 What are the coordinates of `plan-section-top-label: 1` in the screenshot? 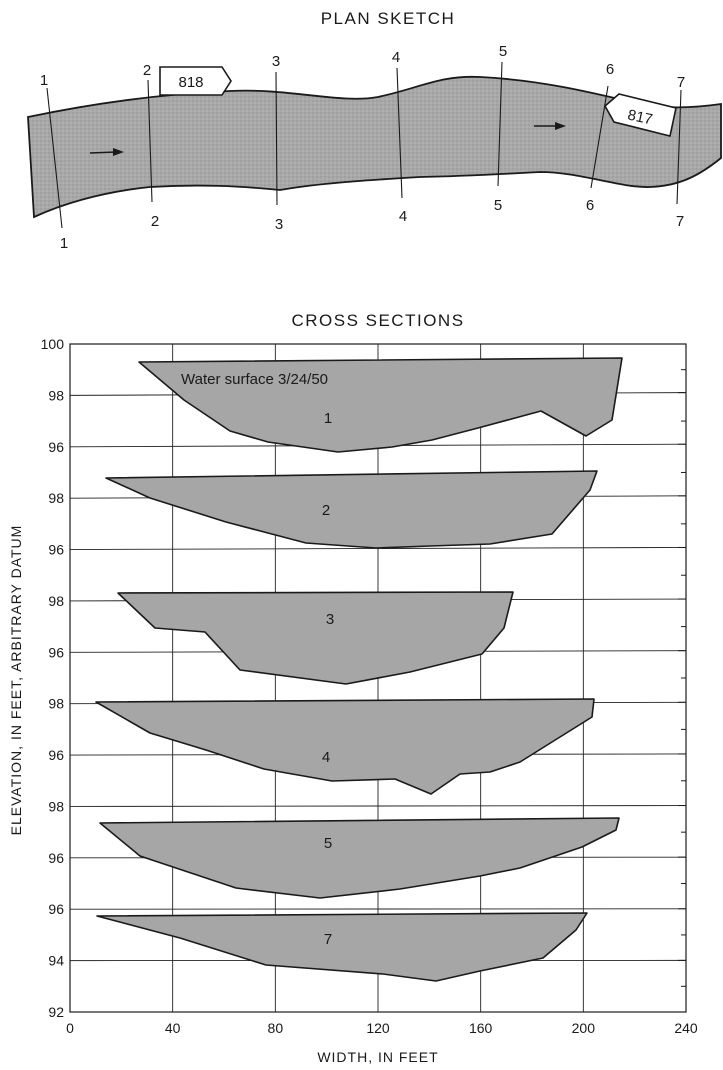 It's located at (44, 80).